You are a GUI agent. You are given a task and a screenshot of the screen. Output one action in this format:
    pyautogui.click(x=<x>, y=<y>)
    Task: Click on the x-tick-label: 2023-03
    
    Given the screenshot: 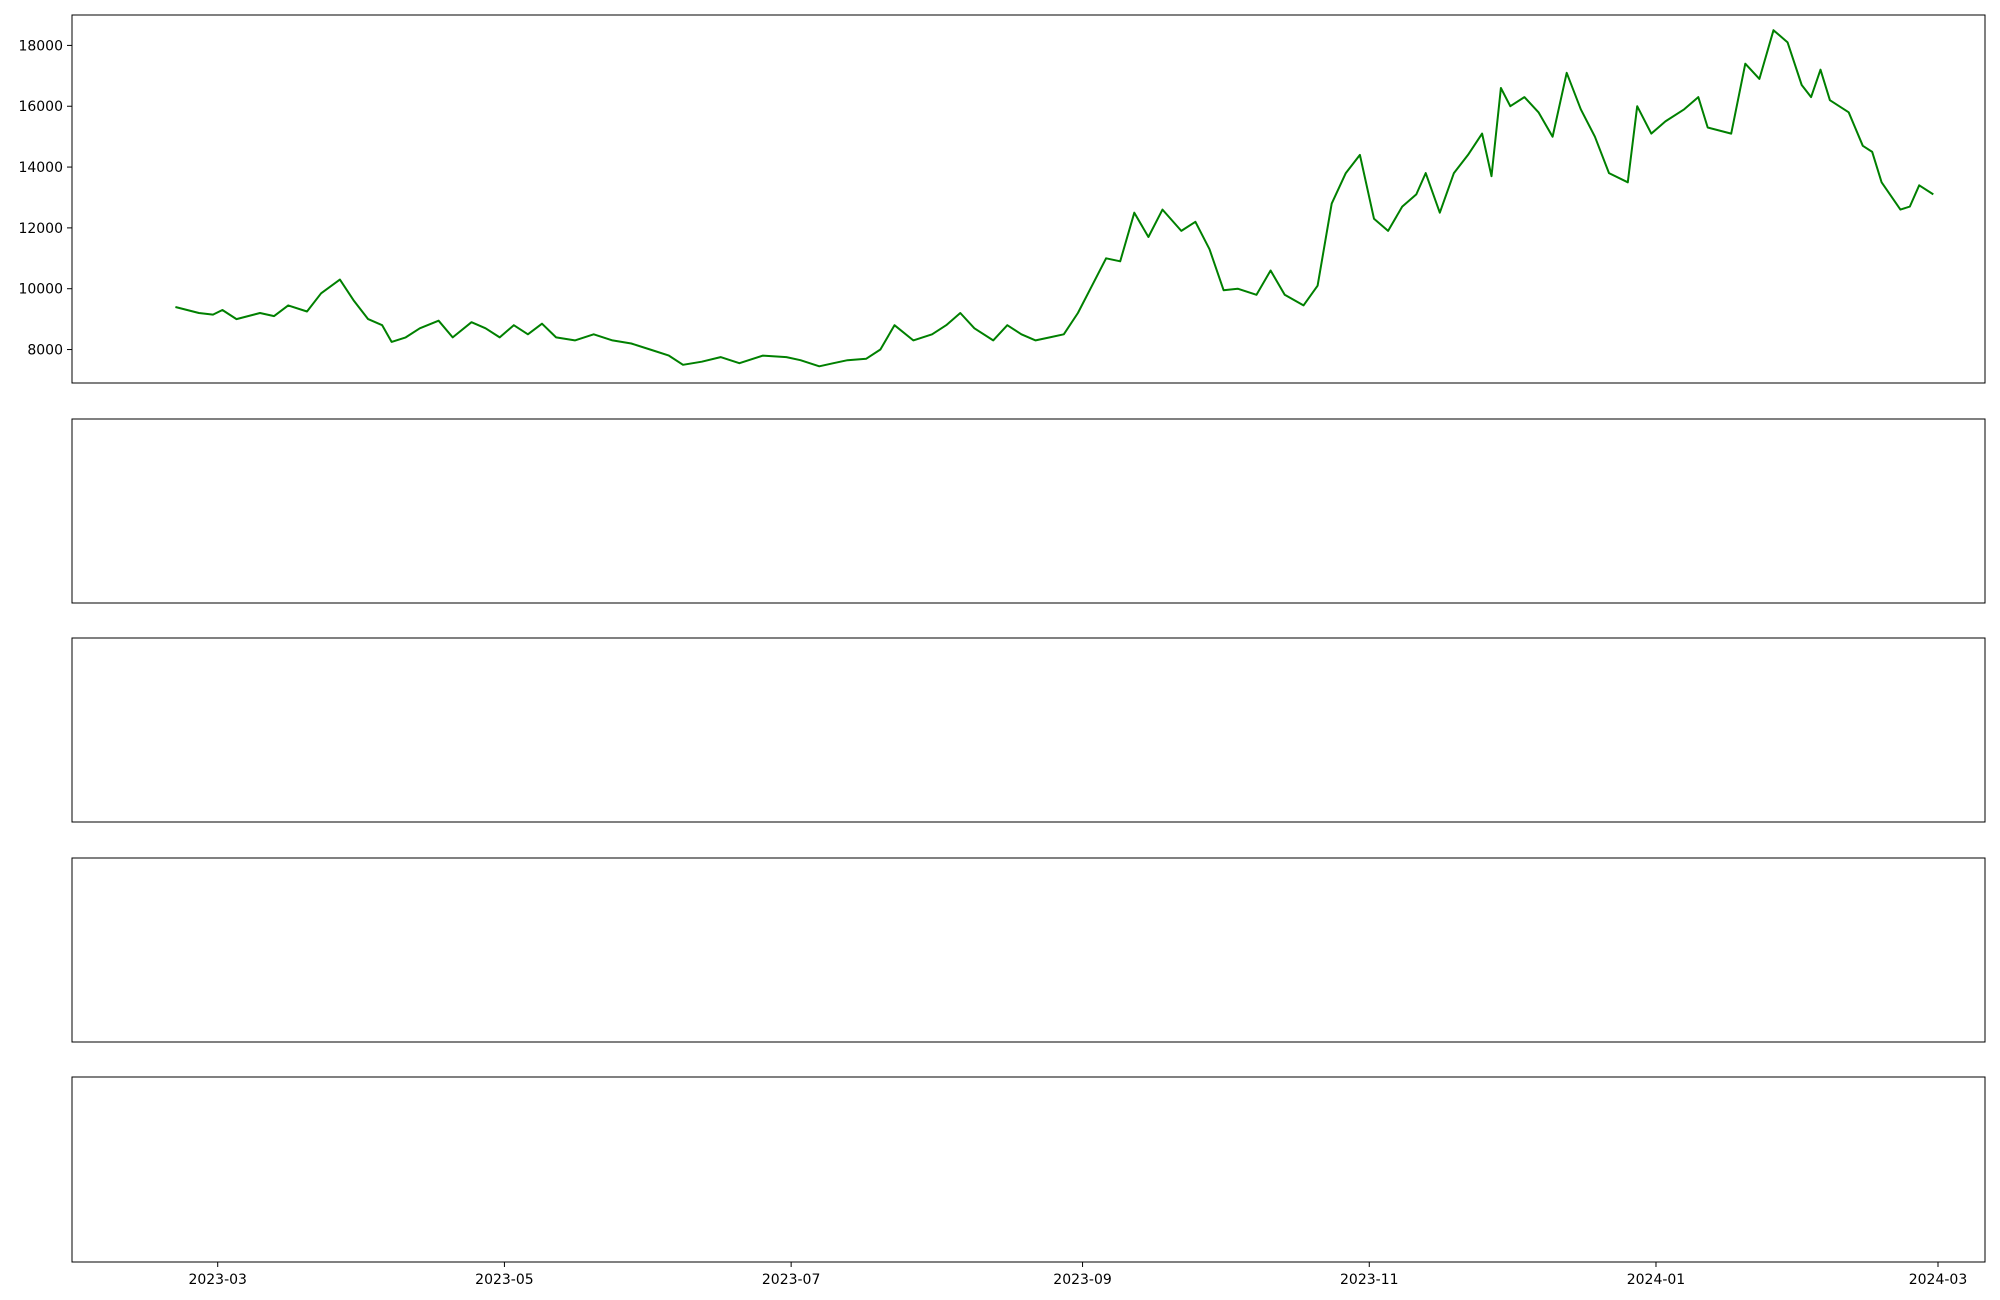 What is the action you would take?
    pyautogui.click(x=217, y=1280)
    